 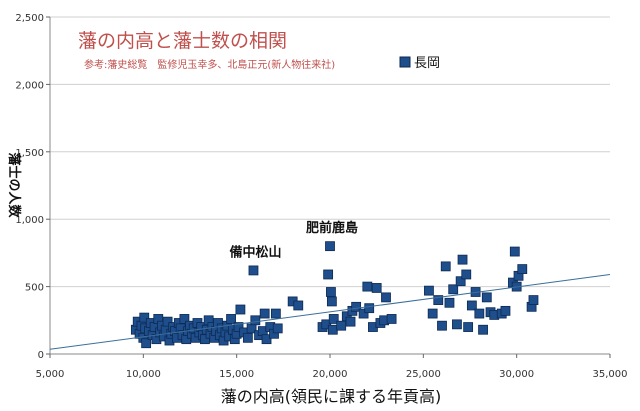 I want to click on y-tick-label: 1,000, so click(x=29, y=220).